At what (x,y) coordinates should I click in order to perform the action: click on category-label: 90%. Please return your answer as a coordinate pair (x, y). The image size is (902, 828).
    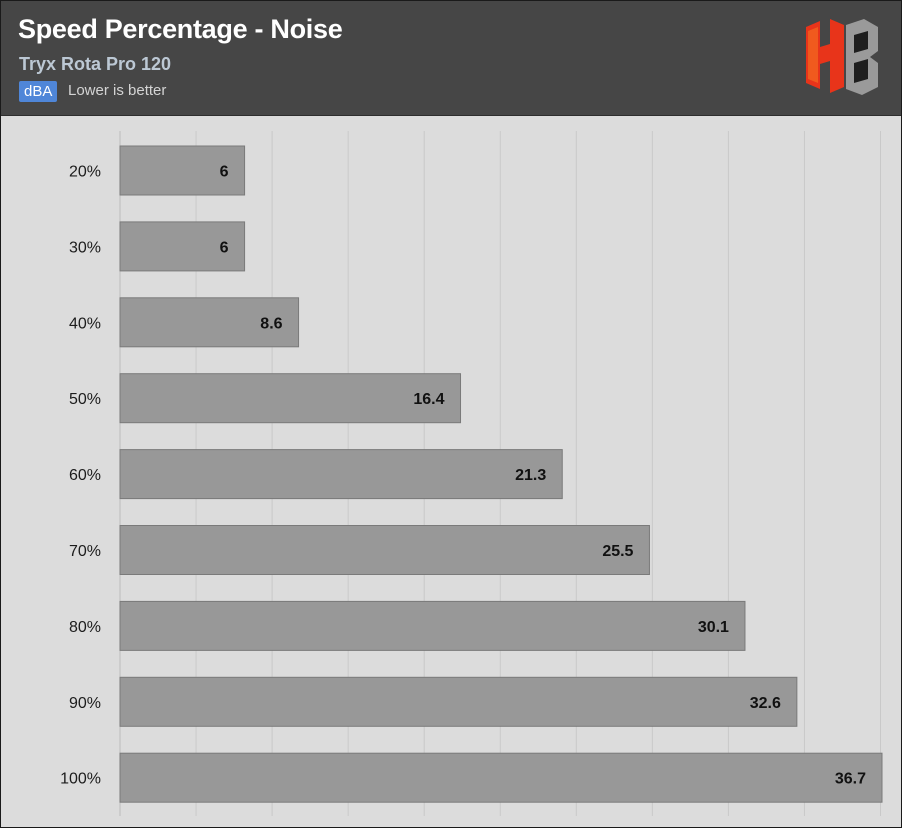
    Looking at the image, I should click on (85, 703).